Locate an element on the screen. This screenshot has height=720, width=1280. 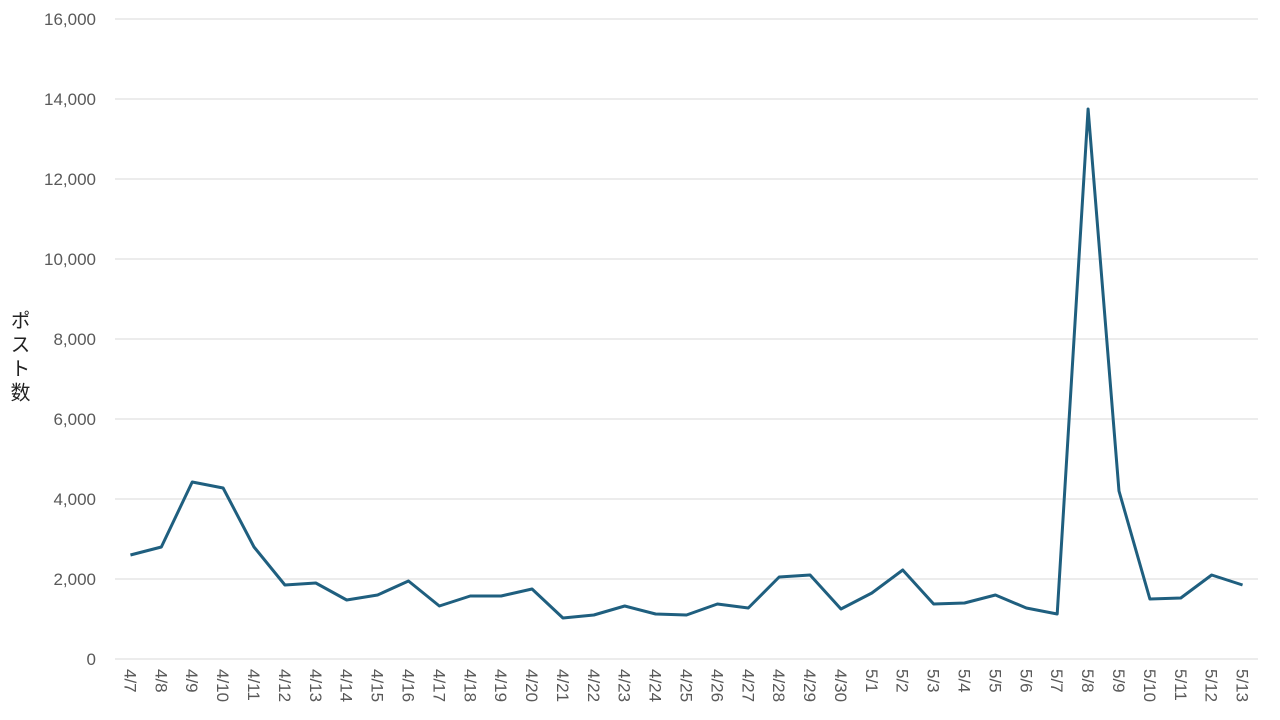
x-tick-label: 4/13 is located at coordinates (315, 685).